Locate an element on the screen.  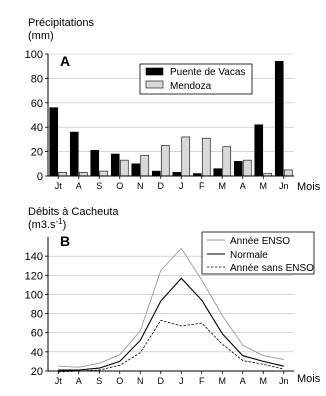
chart-b-y-tick-label: 20 is located at coordinates (37, 372).